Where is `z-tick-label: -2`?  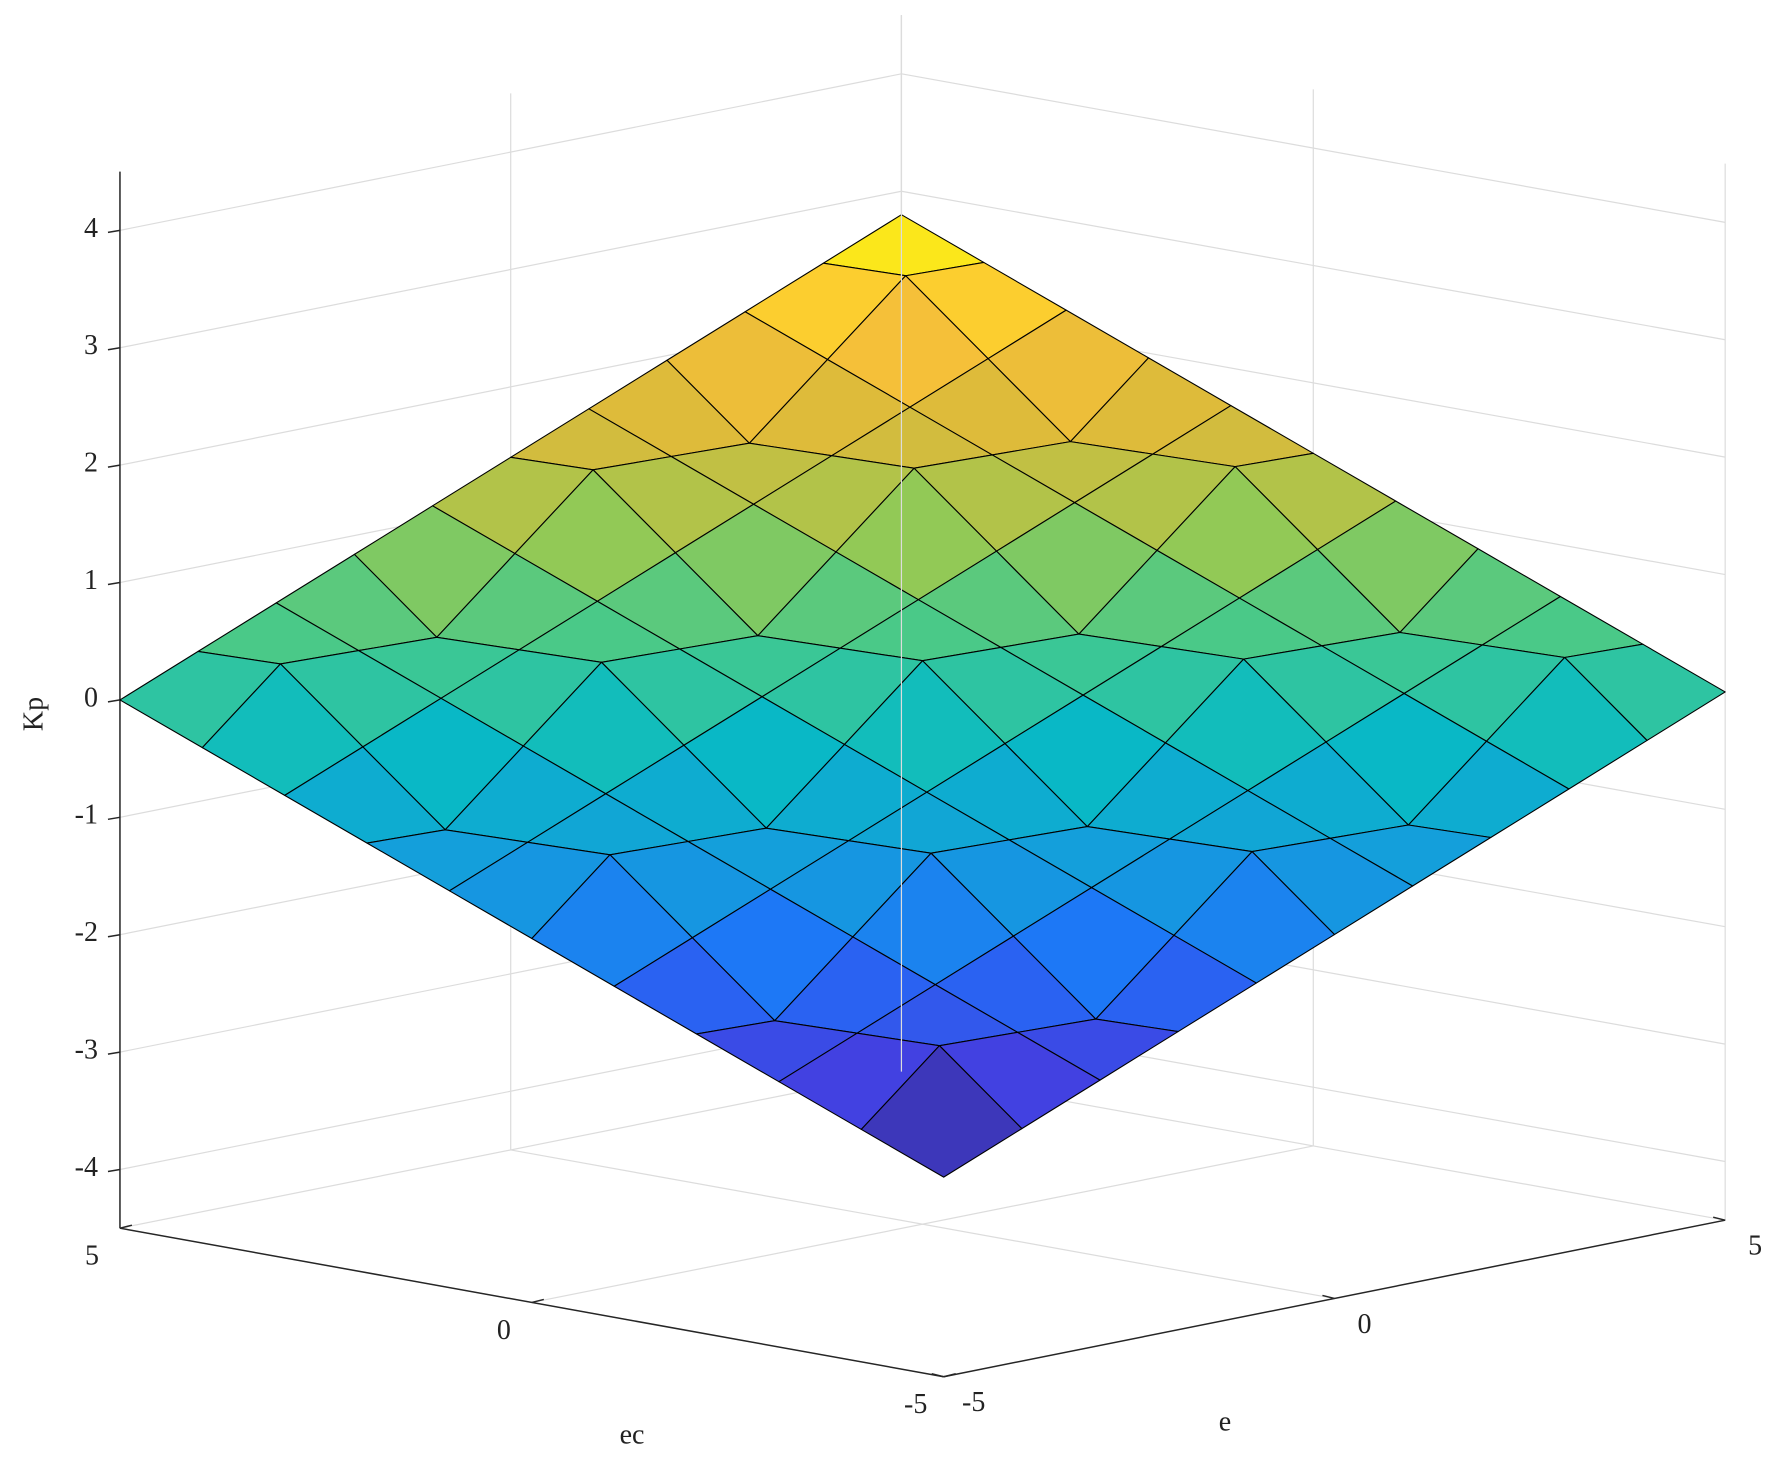
z-tick-label: -2 is located at coordinates (86, 932).